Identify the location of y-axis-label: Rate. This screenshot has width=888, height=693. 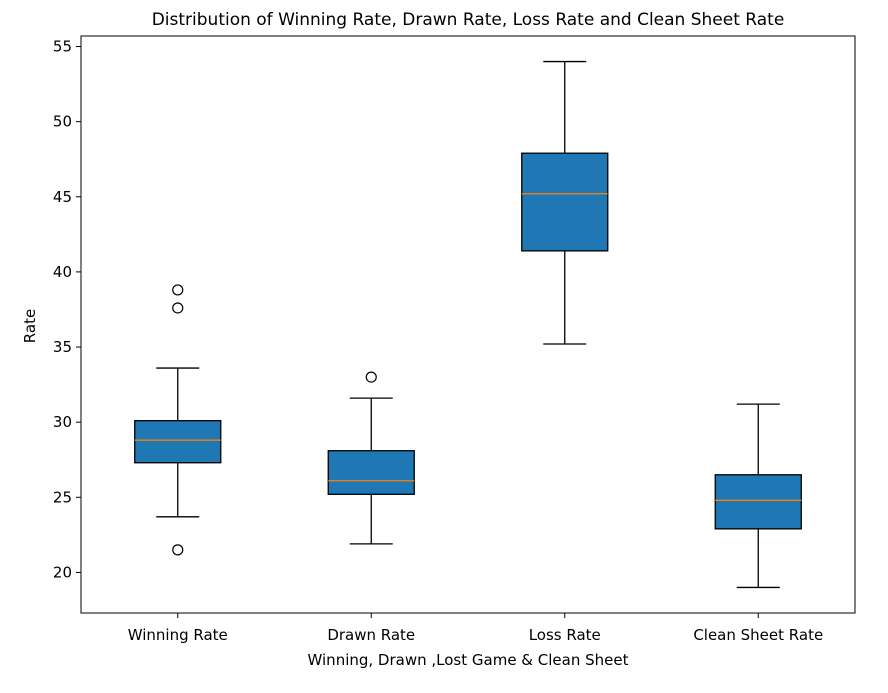
(30, 326).